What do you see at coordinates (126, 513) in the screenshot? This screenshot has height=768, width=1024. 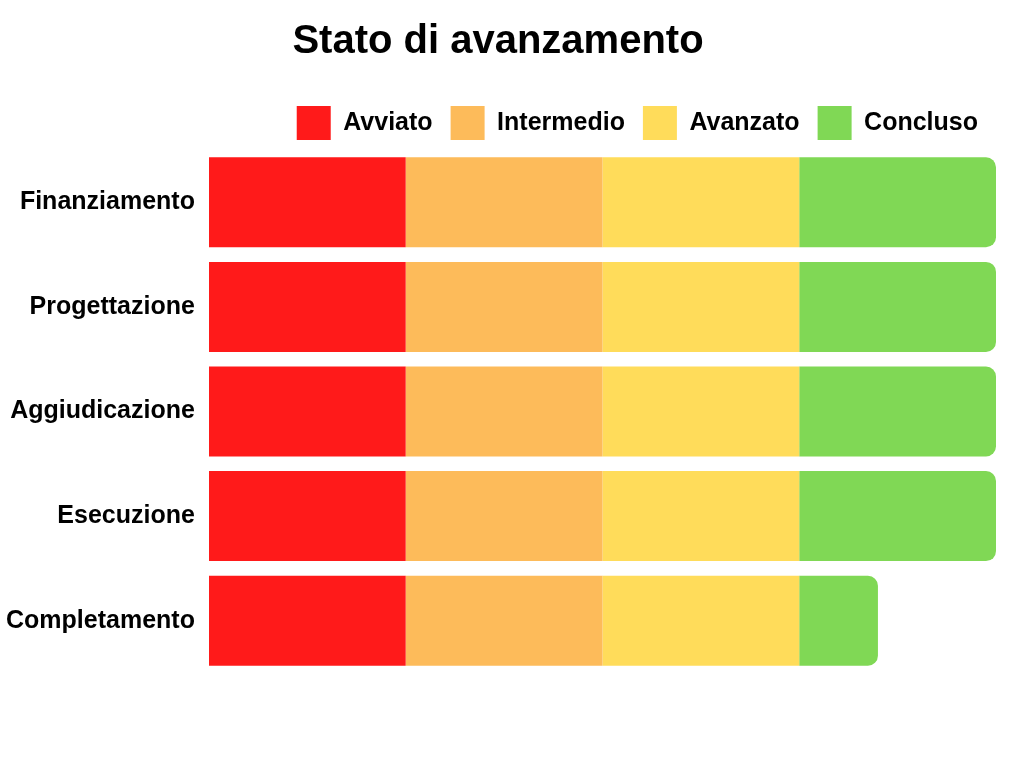 I see `y-tick-label: Esecuzione` at bounding box center [126, 513].